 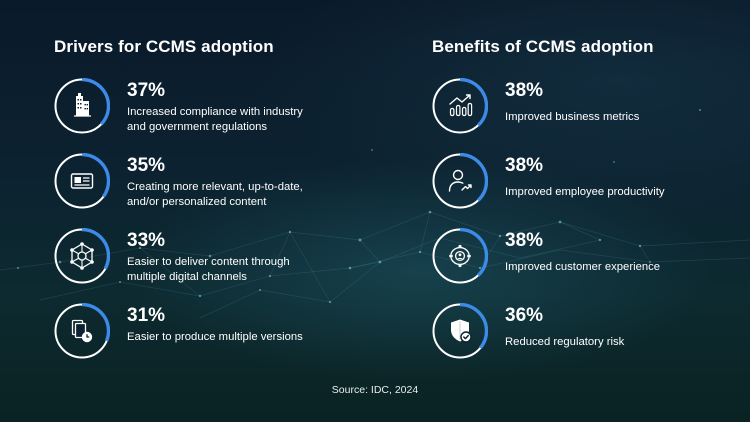 I want to click on benefits-heading: Benefits of CCMS adoption, so click(x=543, y=46).